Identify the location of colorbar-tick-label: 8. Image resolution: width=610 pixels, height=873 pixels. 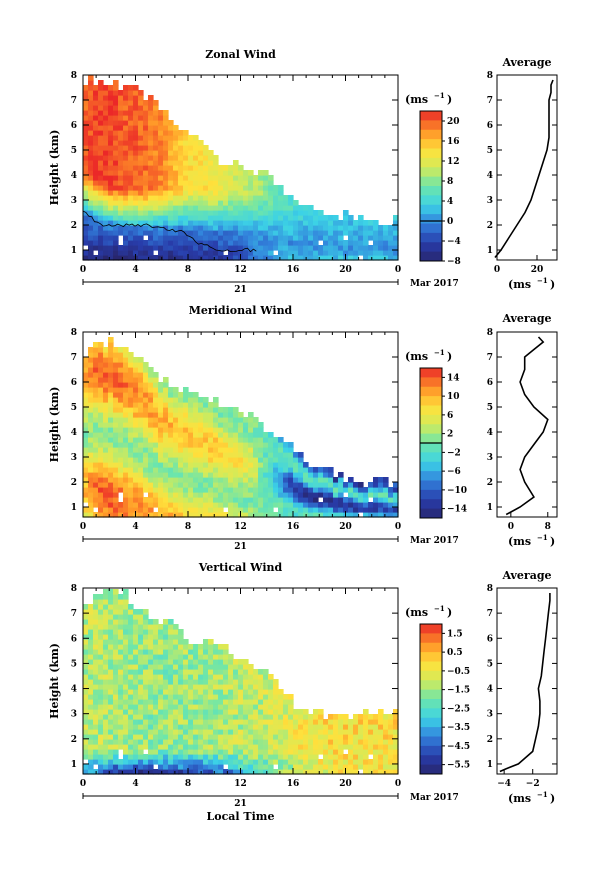
(450, 182).